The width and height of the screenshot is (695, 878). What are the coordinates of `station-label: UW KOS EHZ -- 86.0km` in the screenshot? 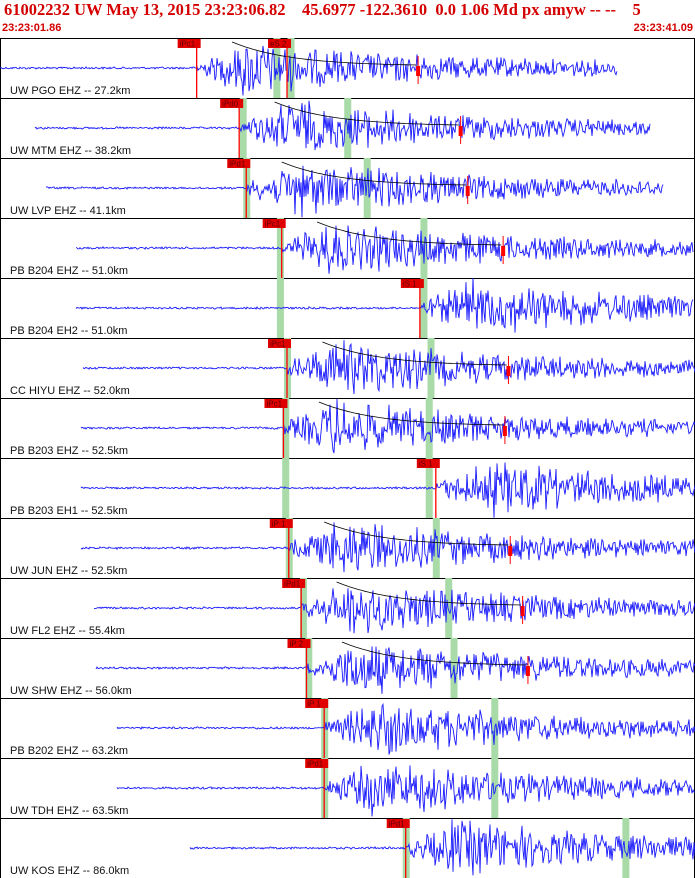 It's located at (70, 871).